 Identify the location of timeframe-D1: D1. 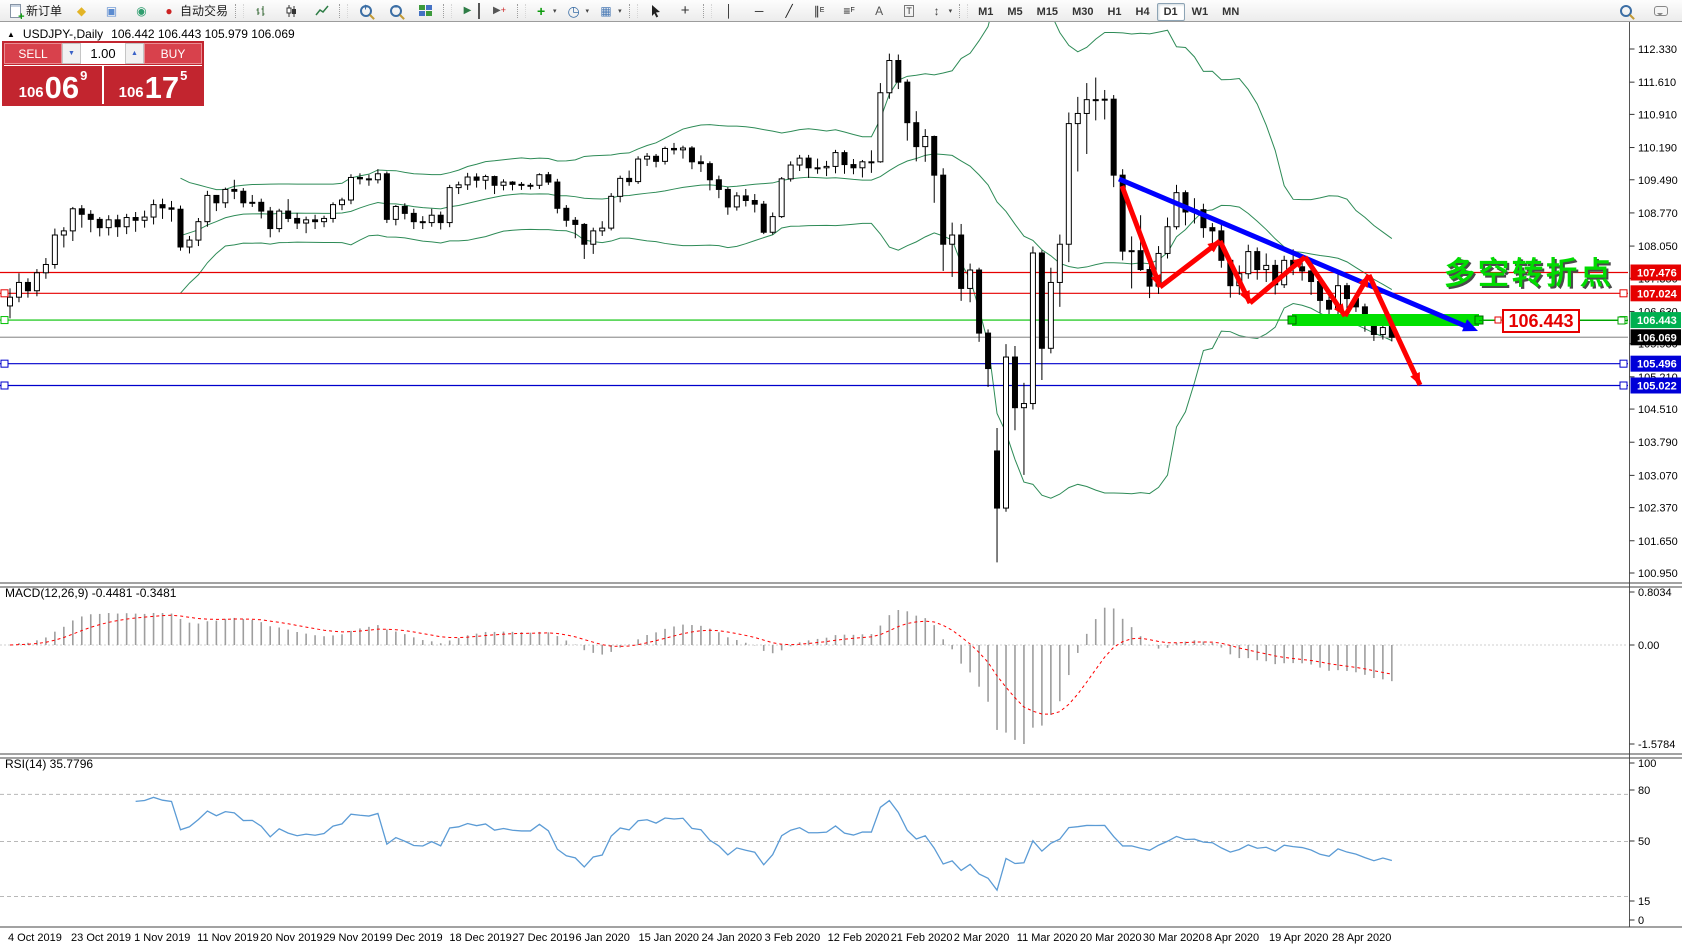
(1170, 11).